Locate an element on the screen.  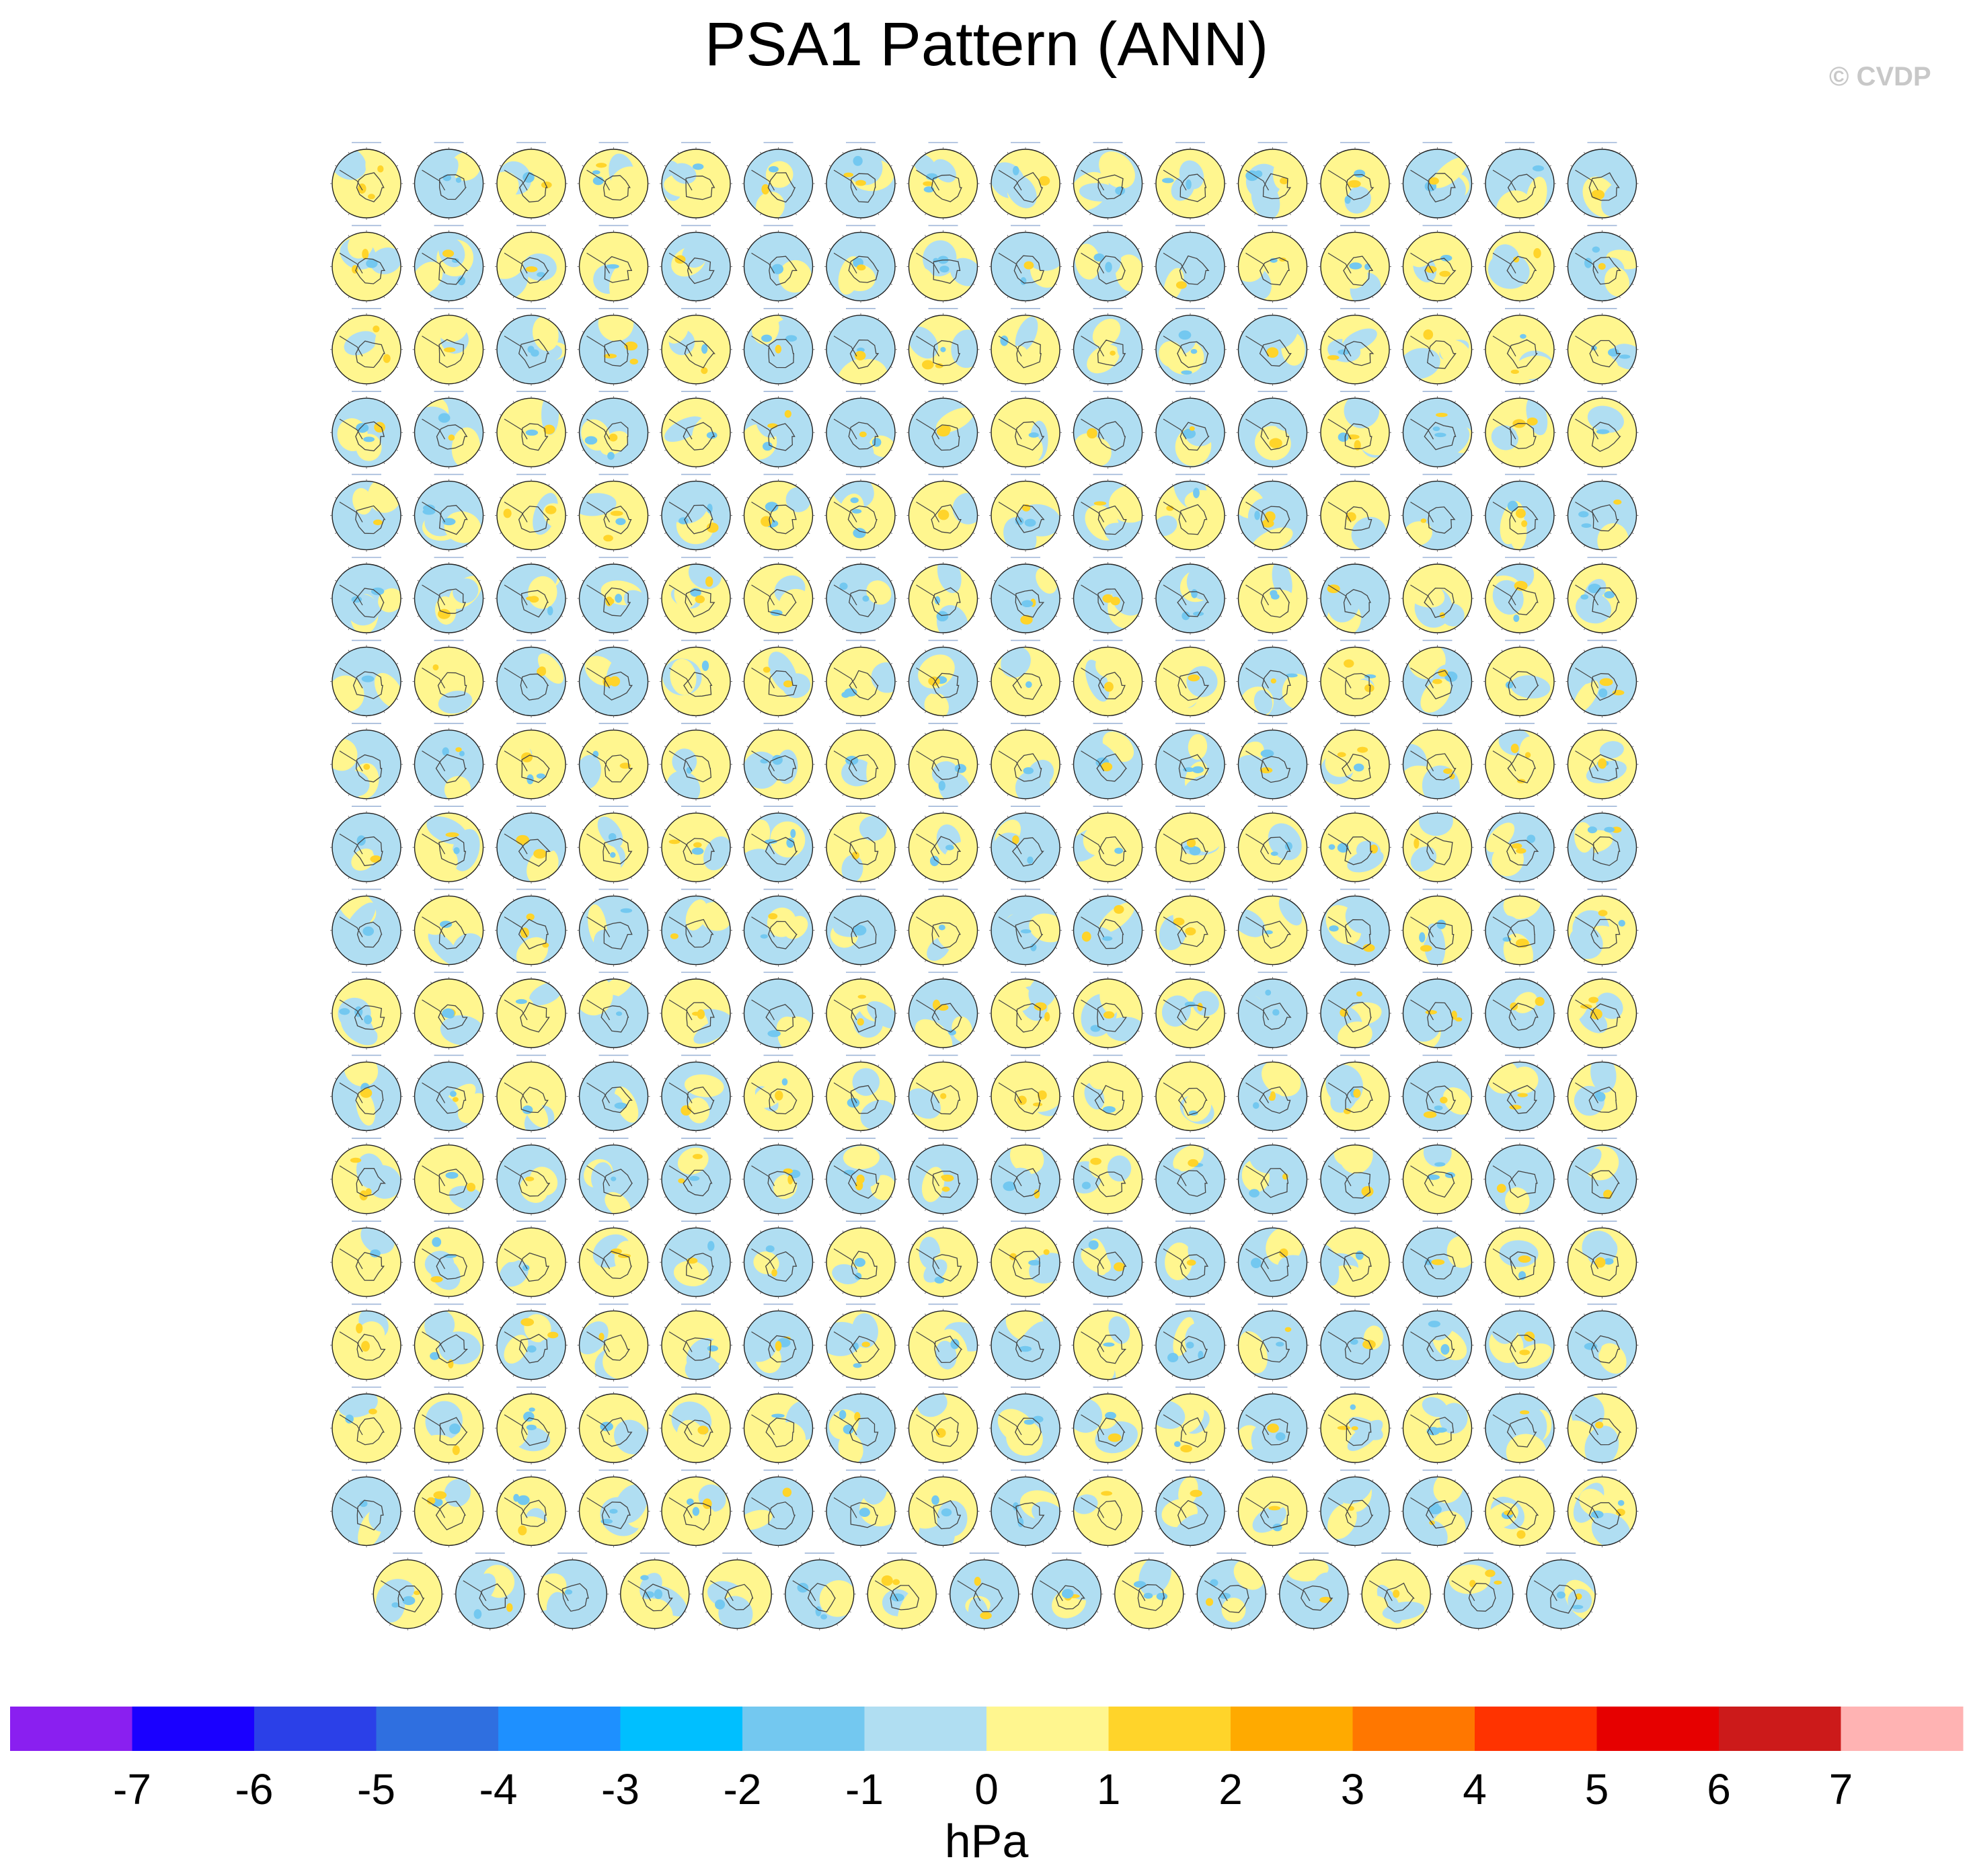
chart-title: PSA1 Pattern (ANN) is located at coordinates (986, 44).